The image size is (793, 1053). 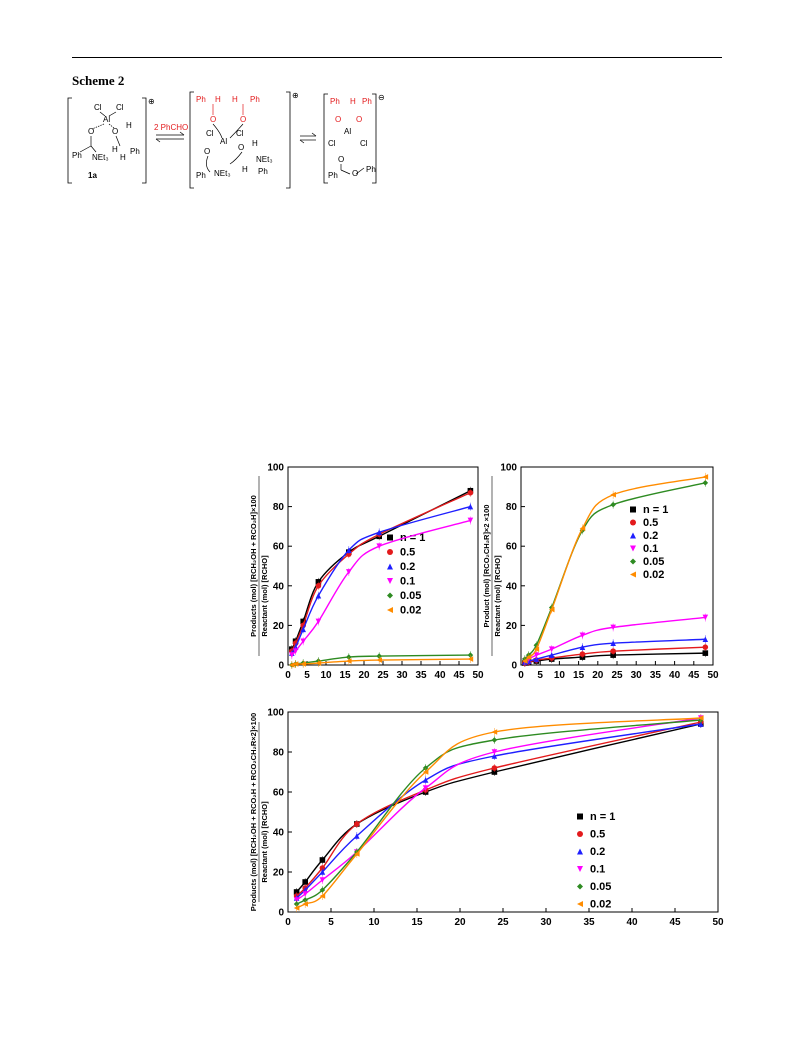 I want to click on header-rule, so click(x=397, y=57).